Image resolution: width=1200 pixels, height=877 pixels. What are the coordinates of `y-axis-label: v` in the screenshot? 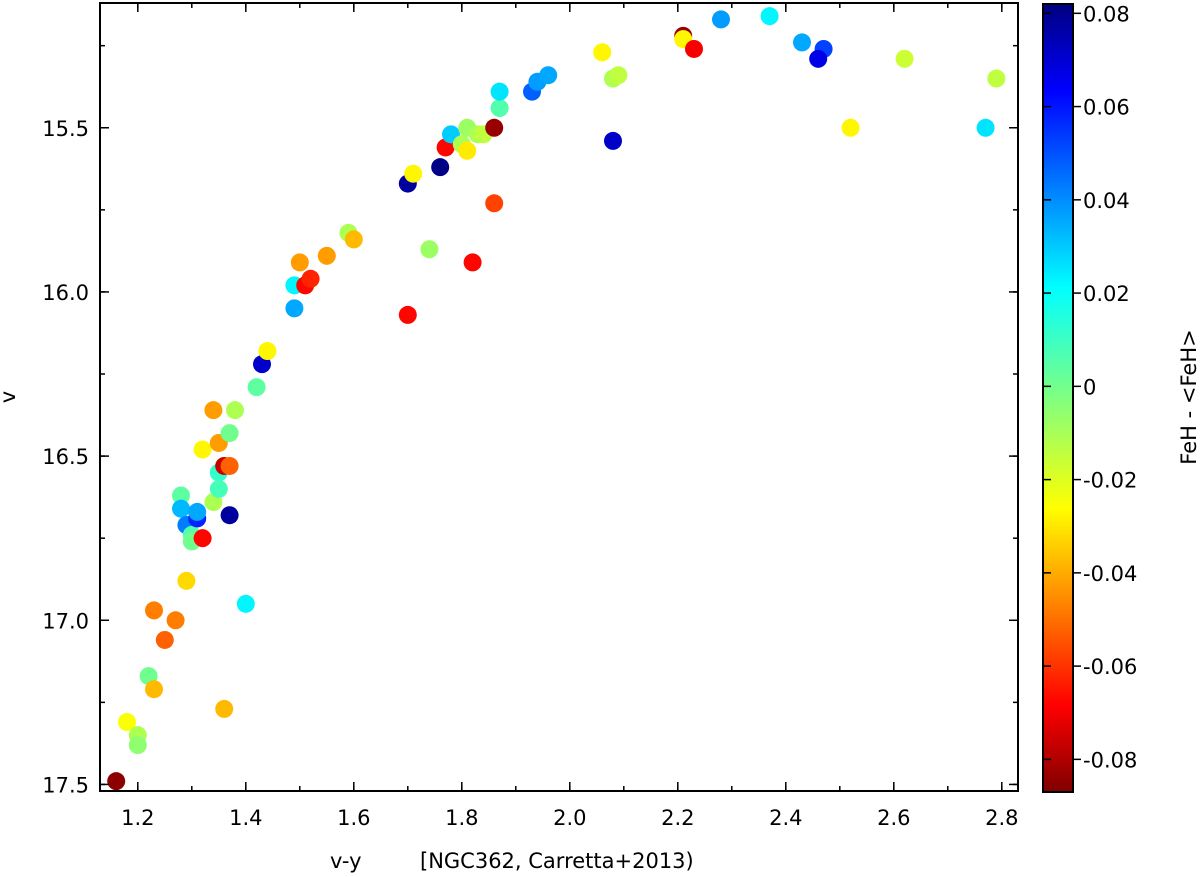 It's located at (10, 397).